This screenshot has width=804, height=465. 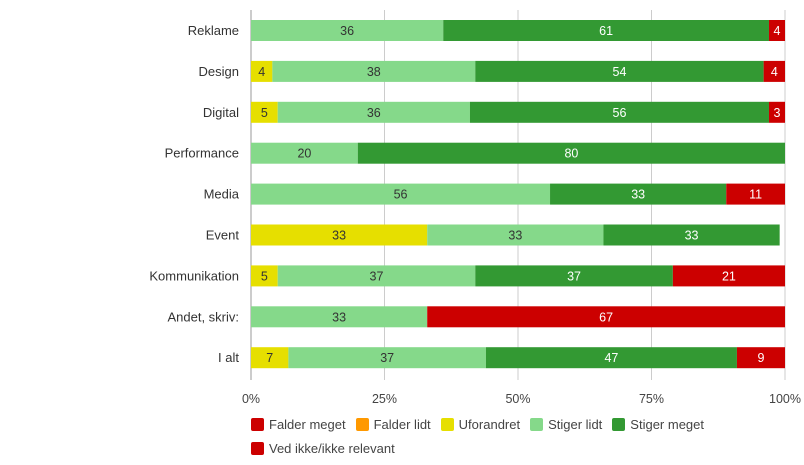 I want to click on category-label: Kommunikation, so click(x=194, y=275).